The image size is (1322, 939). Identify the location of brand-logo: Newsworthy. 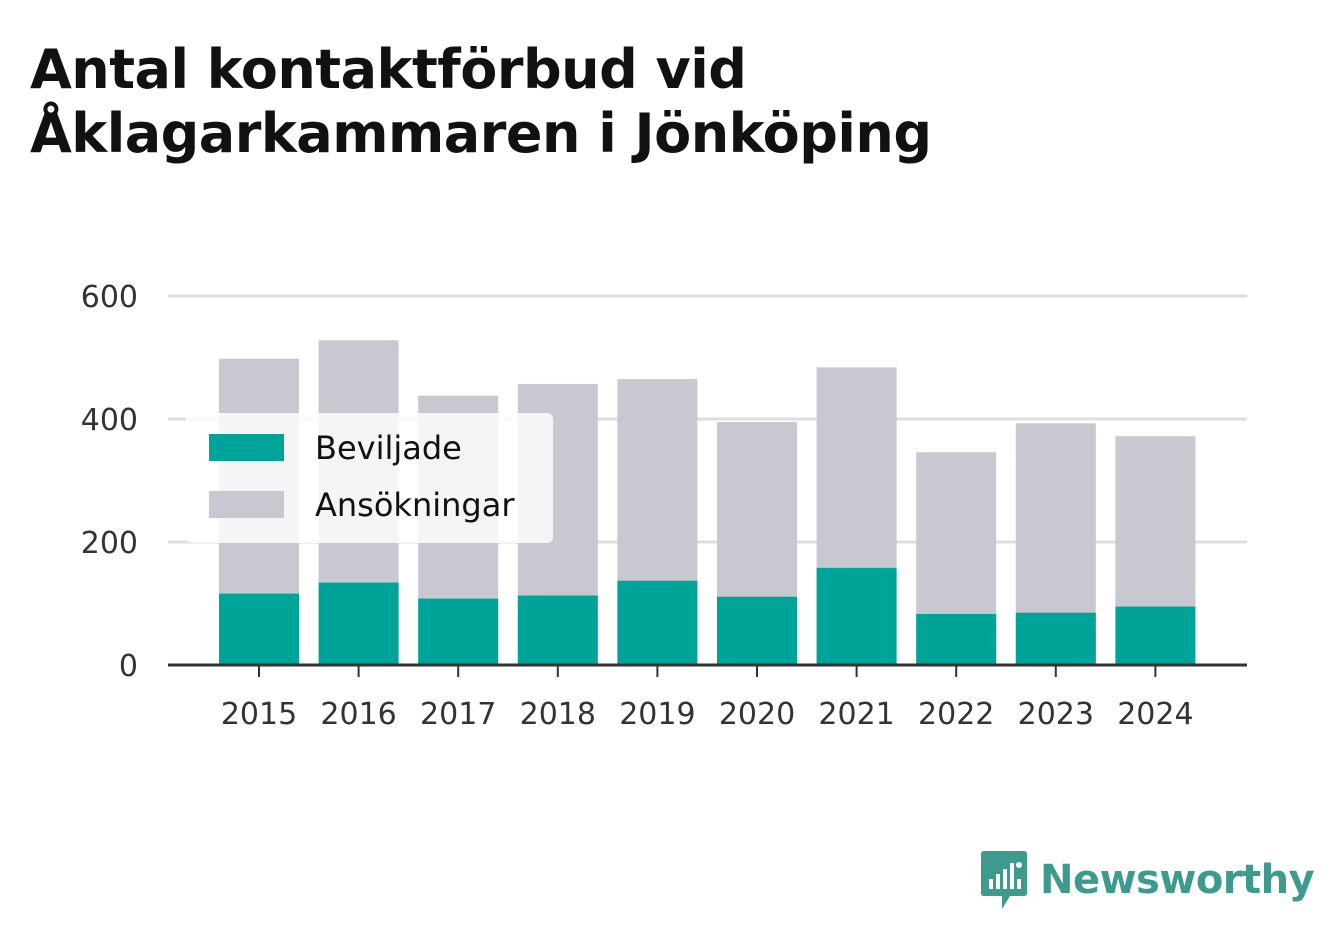
(1147, 880).